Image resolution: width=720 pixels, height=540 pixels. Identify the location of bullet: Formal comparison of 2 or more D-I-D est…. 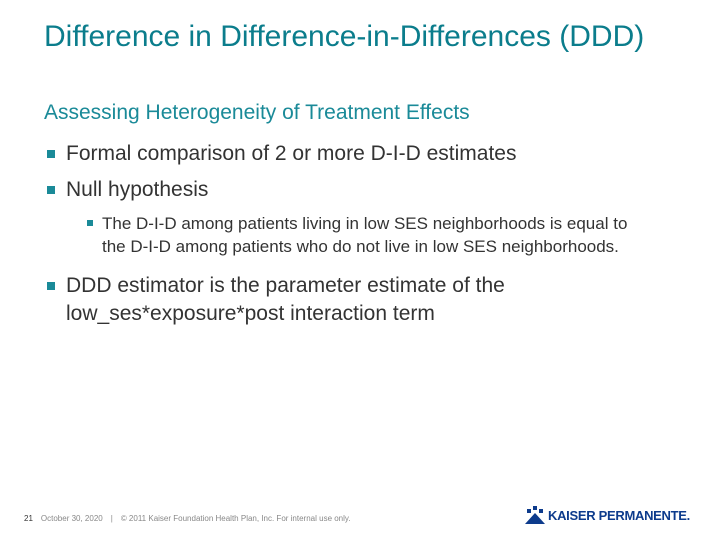
(316, 154).